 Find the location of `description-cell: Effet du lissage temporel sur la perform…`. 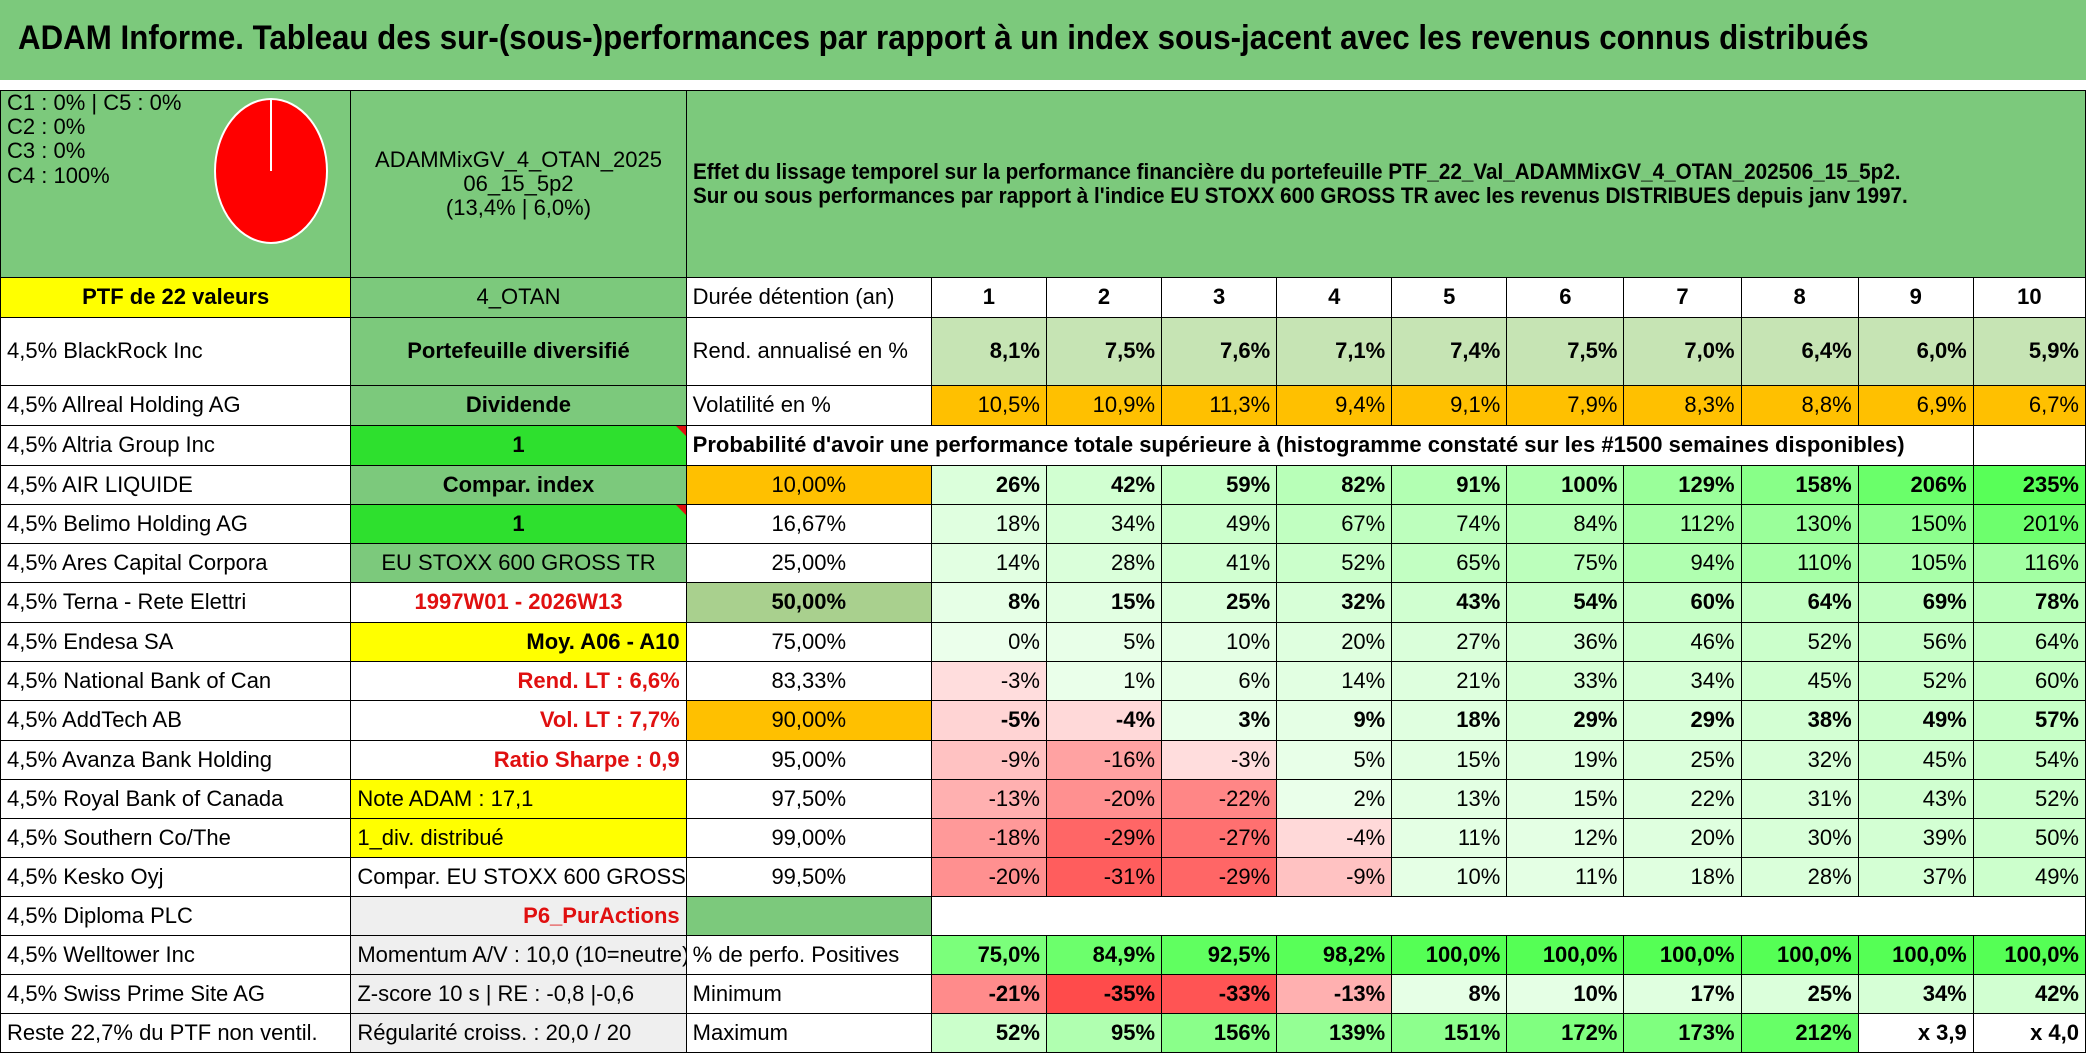

description-cell: Effet du lissage temporel sur la perform… is located at coordinates (1385, 184).